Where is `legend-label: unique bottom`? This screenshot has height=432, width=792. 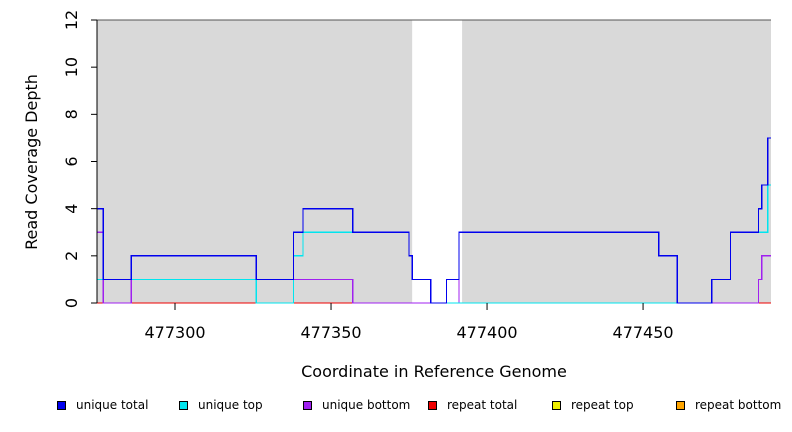
legend-label: unique bottom is located at coordinates (366, 405).